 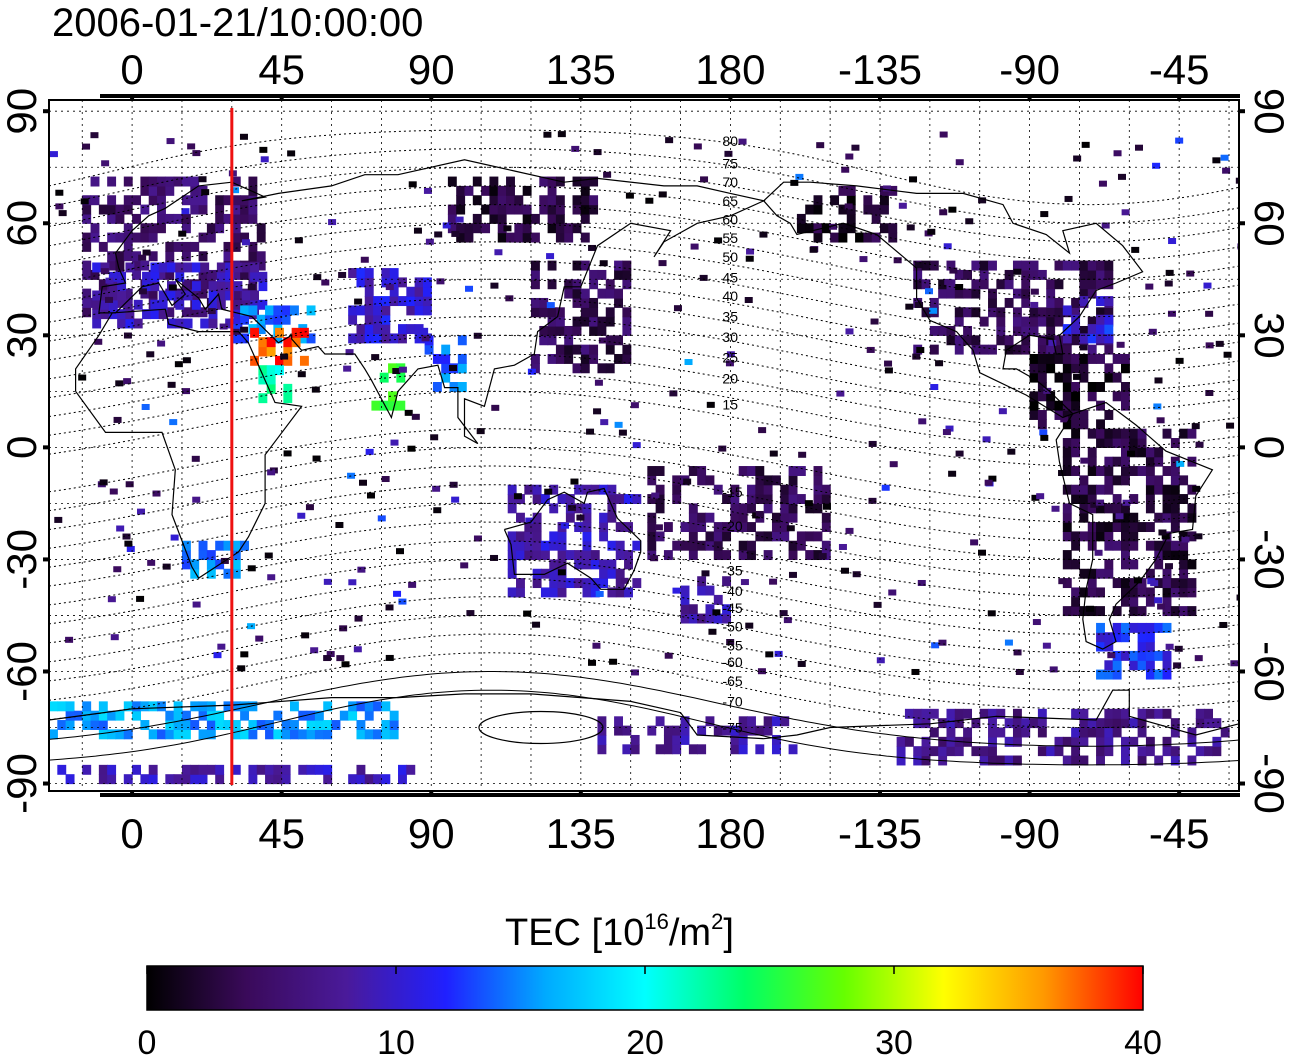 I want to click on contour-label: 80, so click(x=730, y=141).